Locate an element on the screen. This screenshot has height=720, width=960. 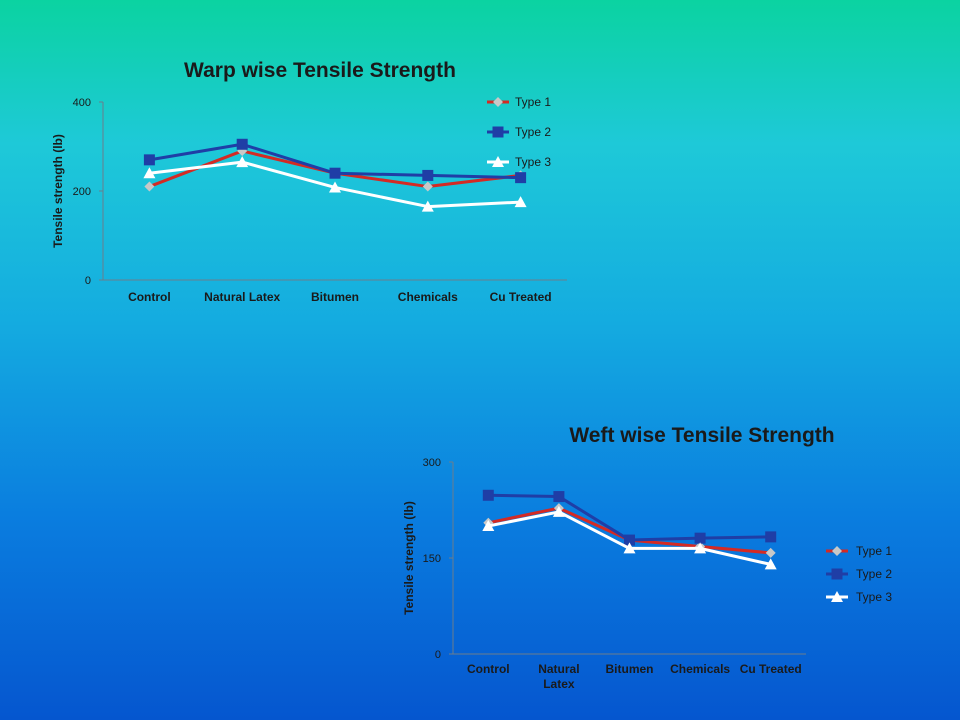
chart-title: Warp wise Tensile Strength is located at coordinates (320, 70).